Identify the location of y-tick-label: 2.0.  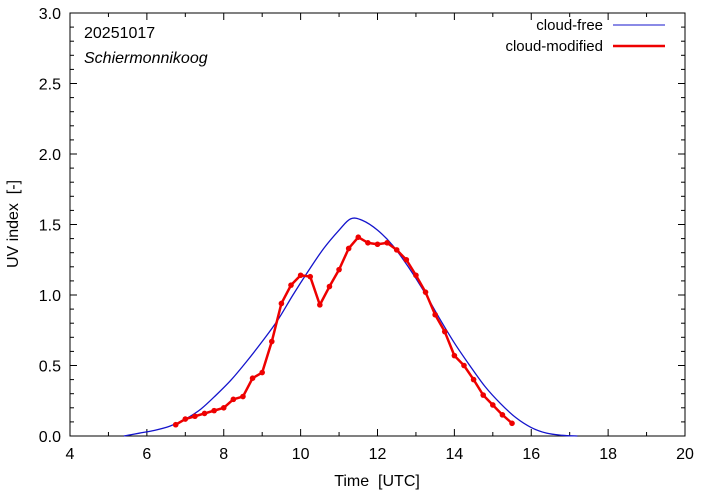
(50, 155).